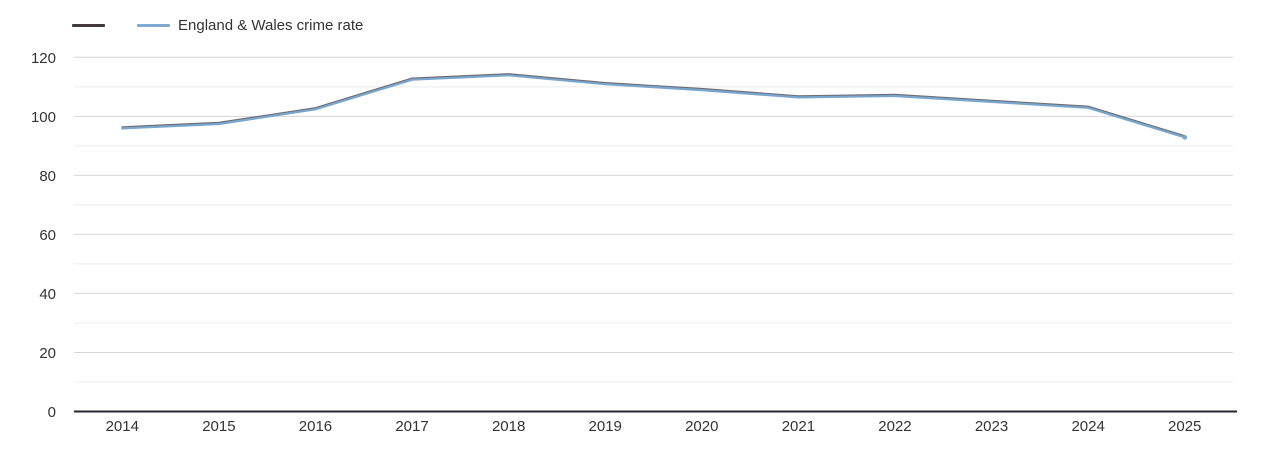 This screenshot has width=1270, height=450. Describe the element at coordinates (43, 58) in the screenshot. I see `y-tick-label: 120` at that location.